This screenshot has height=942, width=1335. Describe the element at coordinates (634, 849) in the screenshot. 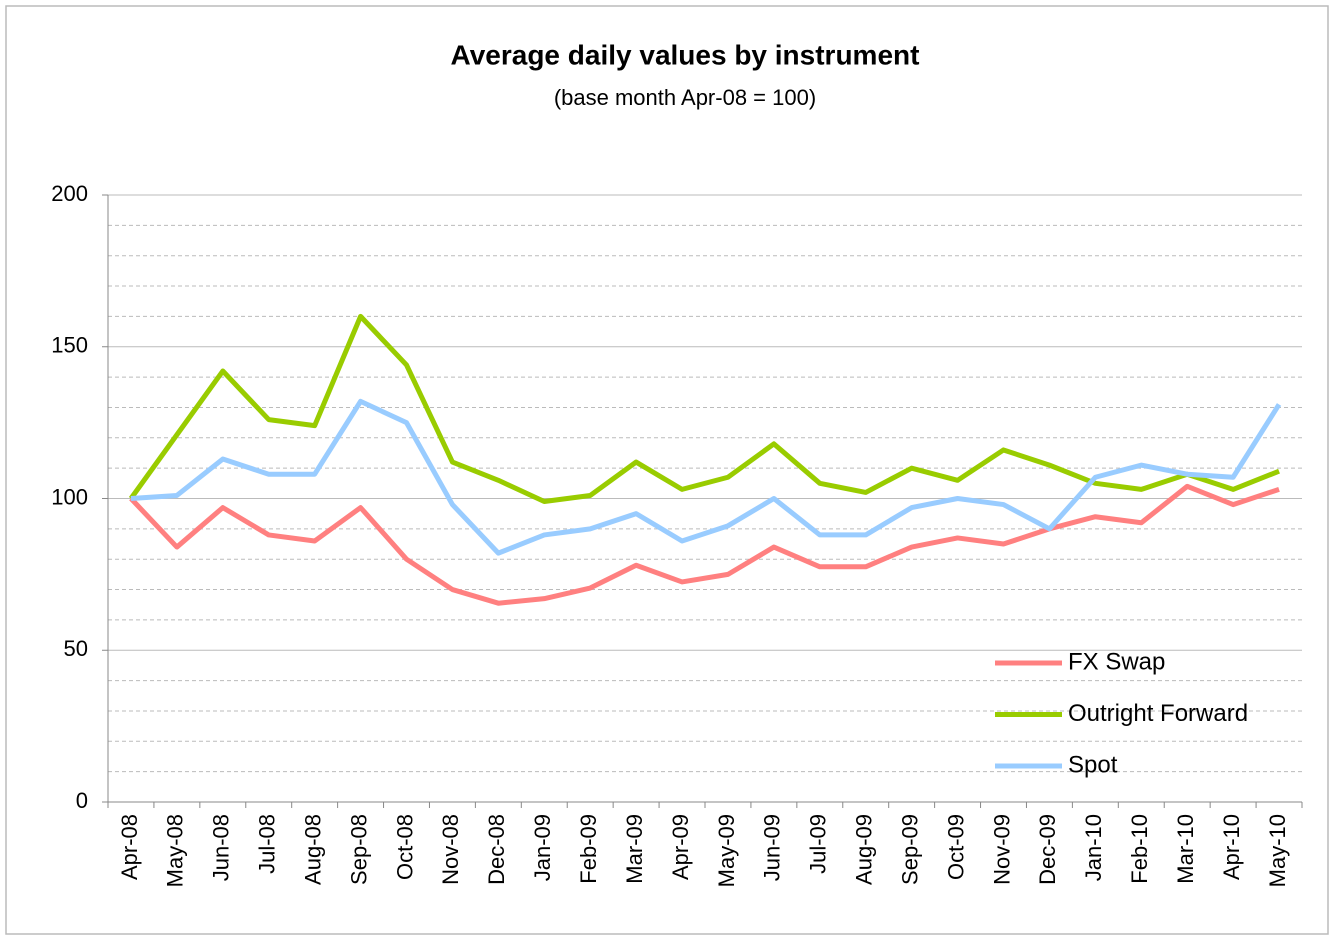

I see `x-tick-label: Mar-09` at that location.